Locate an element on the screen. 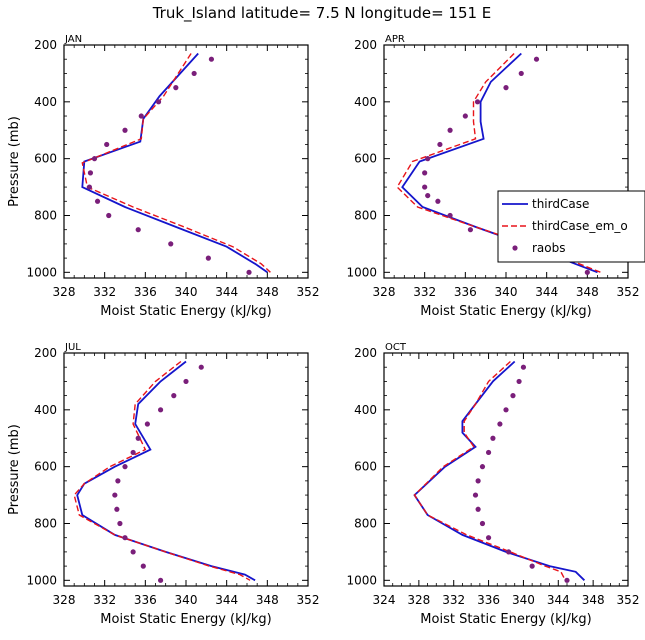  legend-label: thirdCase_em_o is located at coordinates (580, 226).